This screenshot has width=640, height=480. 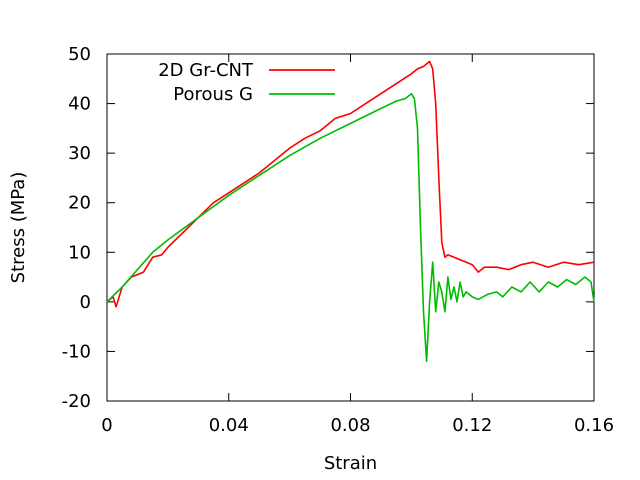 What do you see at coordinates (350, 463) in the screenshot?
I see `x-axis-title: Strain` at bounding box center [350, 463].